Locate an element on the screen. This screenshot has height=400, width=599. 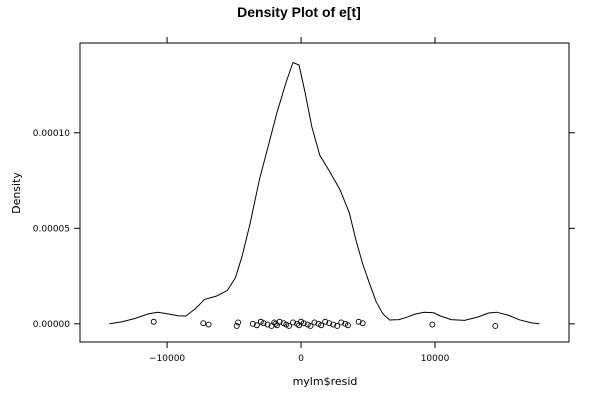
y-tick-label: 0.00000 is located at coordinates (51, 325).